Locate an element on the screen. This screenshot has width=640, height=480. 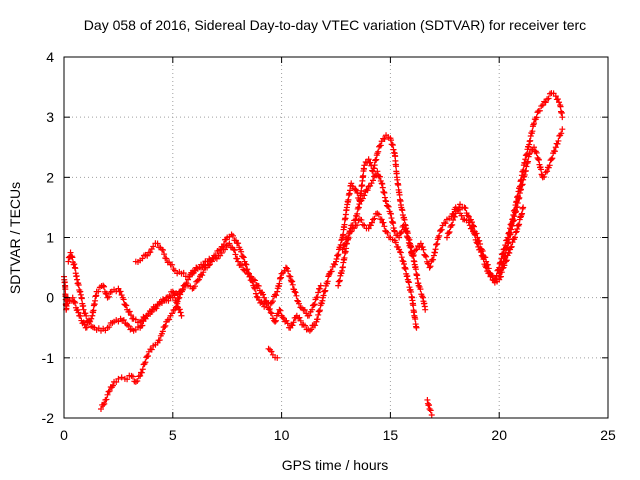
y-tick-label: -2 is located at coordinates (48, 418).